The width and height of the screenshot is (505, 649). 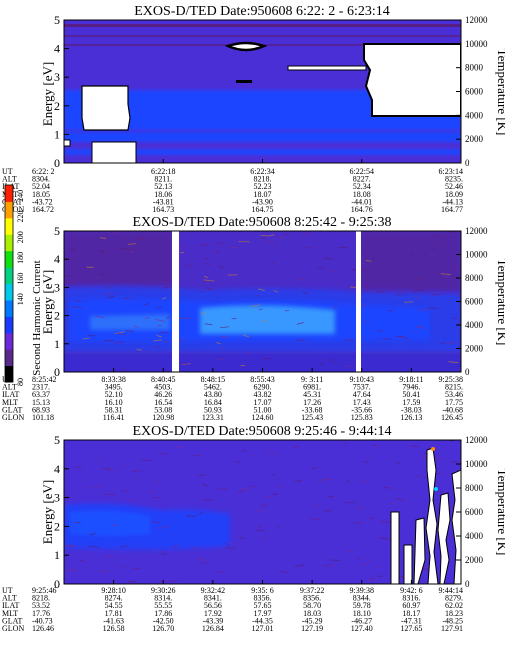 I want to click on ephemeris-value: 17.26, so click(x=312, y=402).